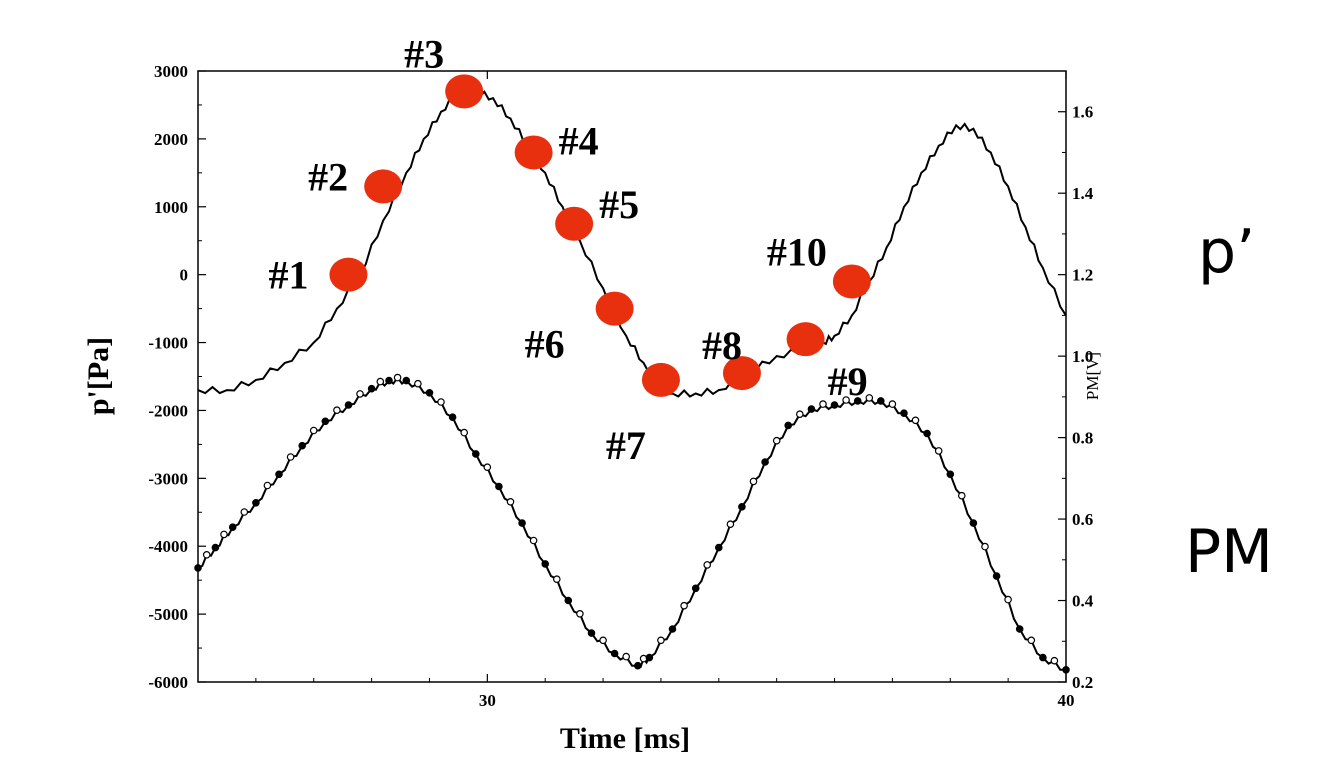 The height and width of the screenshot is (758, 1319). Describe the element at coordinates (1076, 381) in the screenshot. I see `right-axis-ticks: 1.6 1.4 1.2 1.0 0.8 0.6 0.4 0.2` at that location.